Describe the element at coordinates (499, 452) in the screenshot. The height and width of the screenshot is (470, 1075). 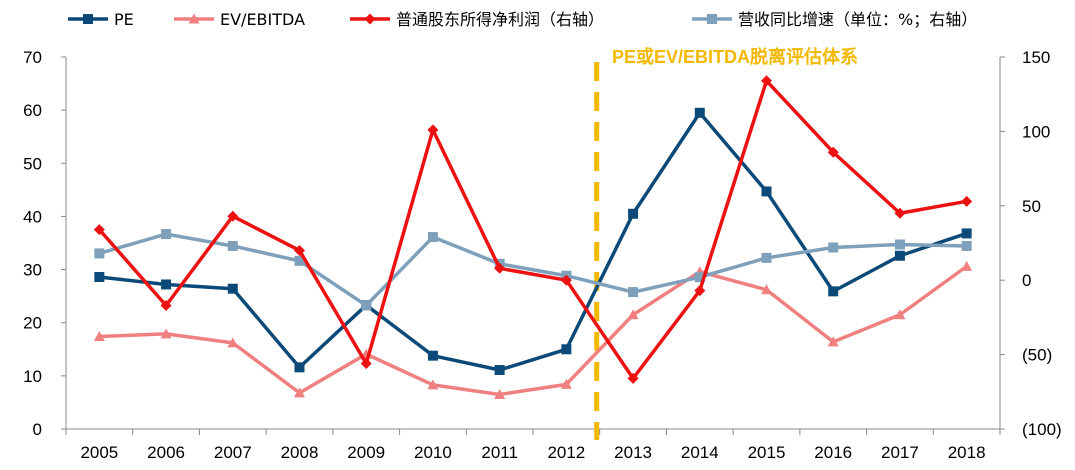
I see `x-axis-tick-label: 2011` at that location.